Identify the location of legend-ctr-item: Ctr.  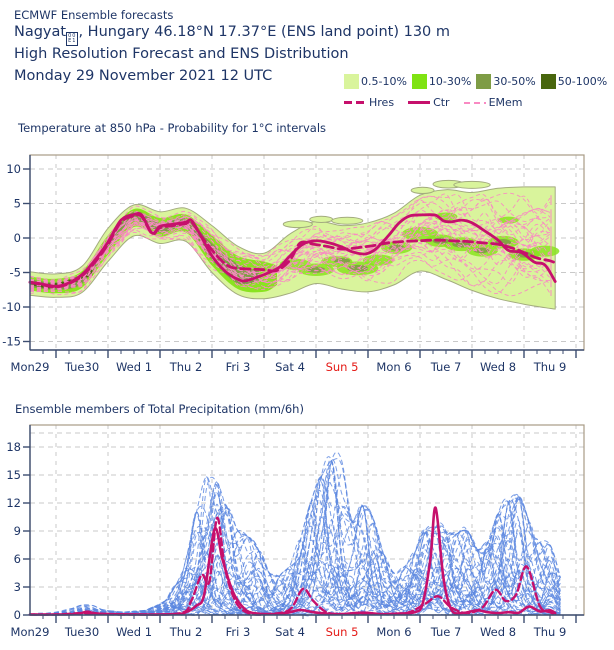
(429, 102).